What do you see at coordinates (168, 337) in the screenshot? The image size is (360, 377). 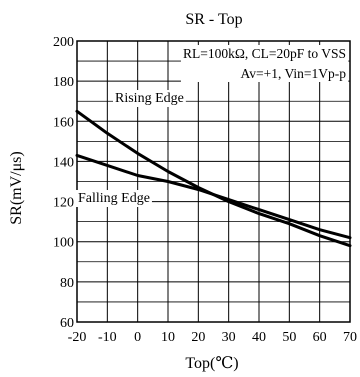 I see `x-tick-label: 10` at bounding box center [168, 337].